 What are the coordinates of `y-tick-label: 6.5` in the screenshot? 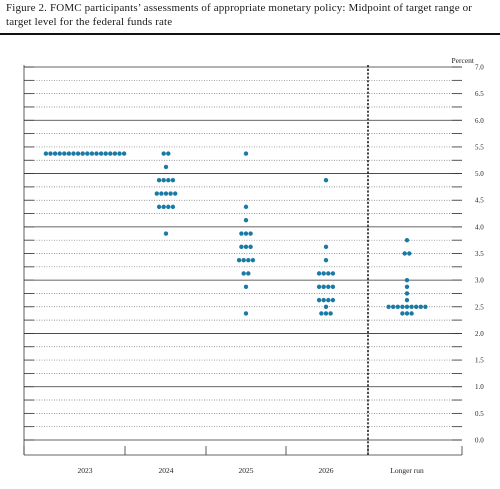 It's located at (479, 94).